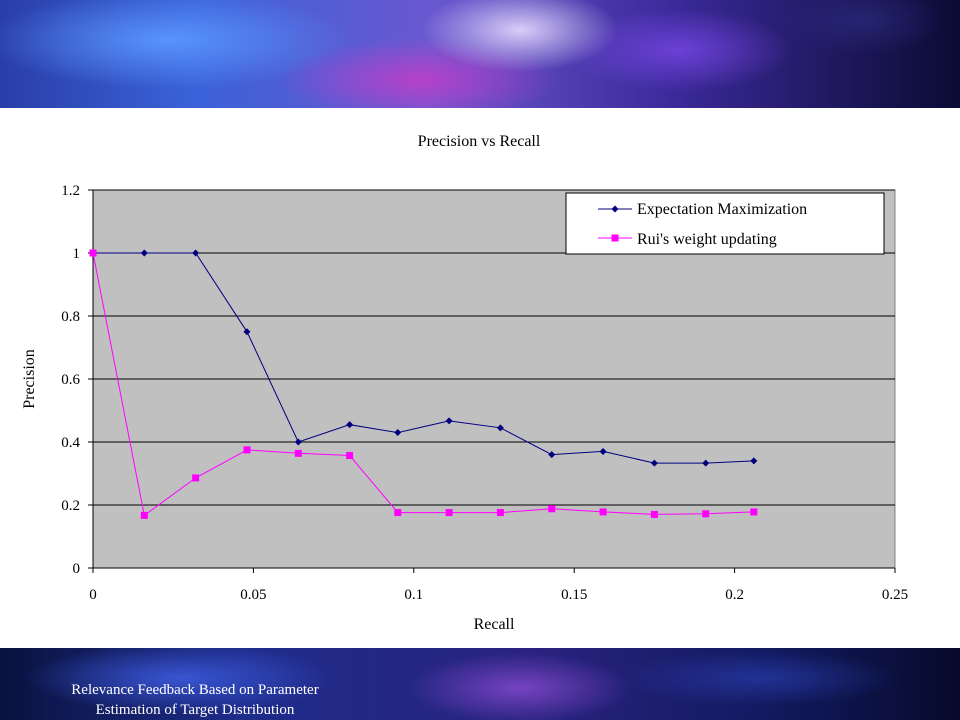  What do you see at coordinates (77, 254) in the screenshot?
I see `y-tick-label: 1` at bounding box center [77, 254].